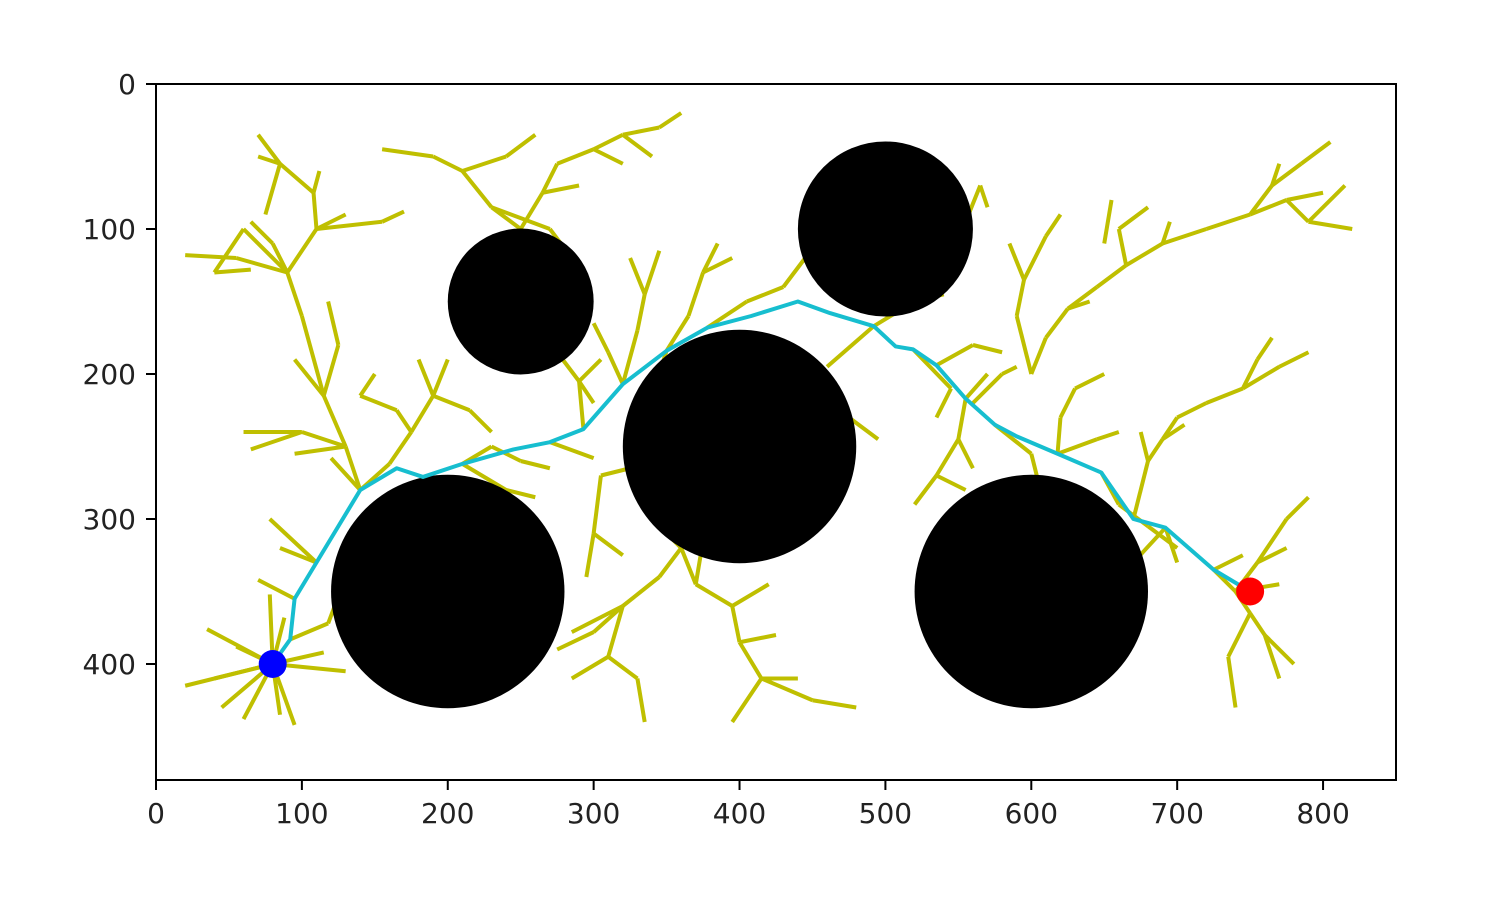  I want to click on y-tick-label: 100, so click(109, 229).